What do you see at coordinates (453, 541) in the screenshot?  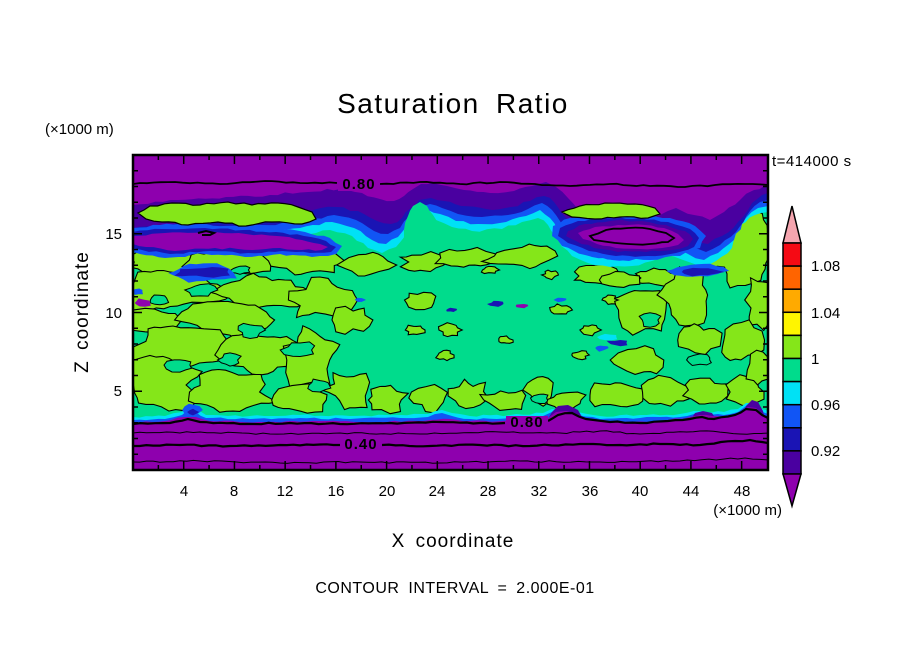 I see `x-axis-label: X coordinate` at bounding box center [453, 541].